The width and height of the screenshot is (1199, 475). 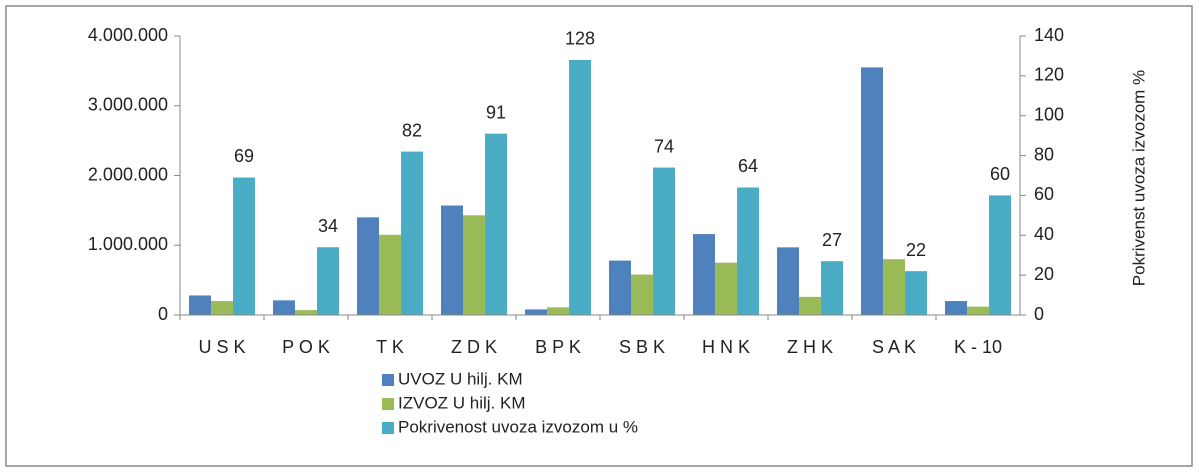 I want to click on y2-tick-label: 80, so click(x=1044, y=154).